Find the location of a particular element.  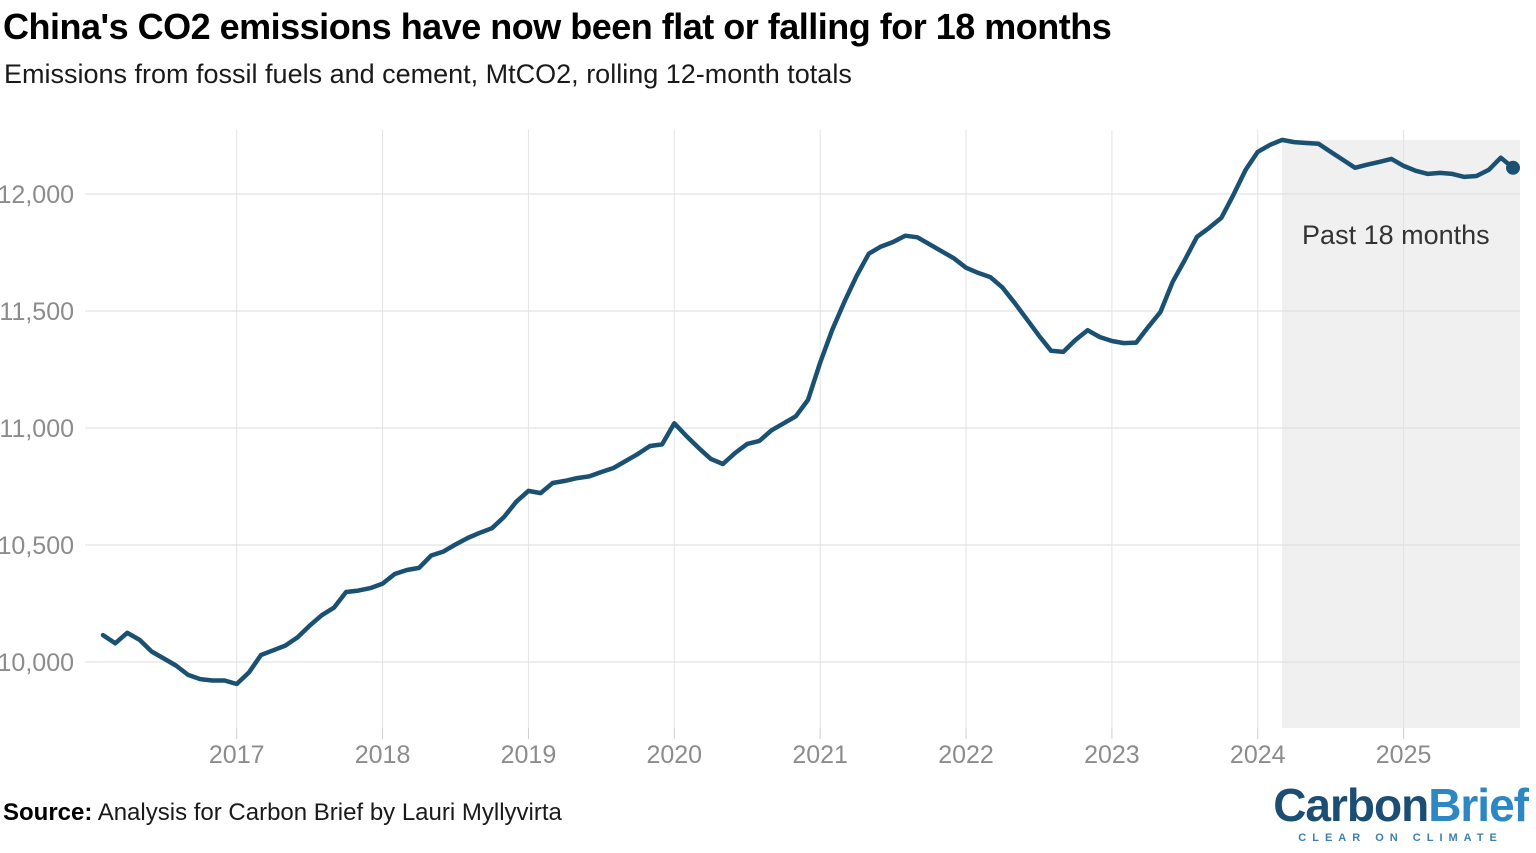

past-18-months-label: Past 18 months is located at coordinates (1396, 235).